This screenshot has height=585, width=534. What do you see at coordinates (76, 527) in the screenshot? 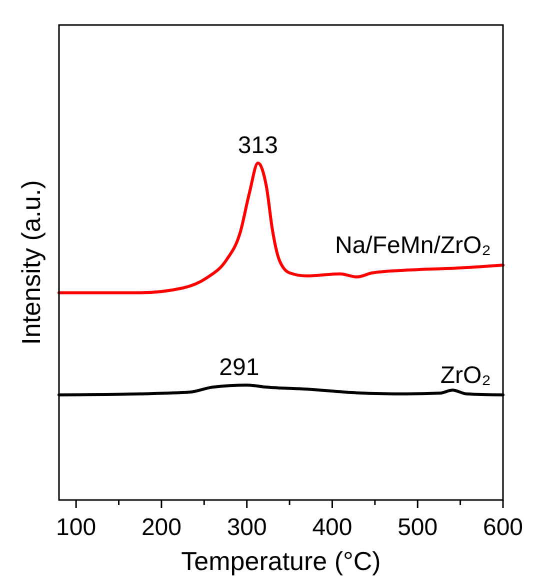
I see `x-tick-label: 100` at bounding box center [76, 527].